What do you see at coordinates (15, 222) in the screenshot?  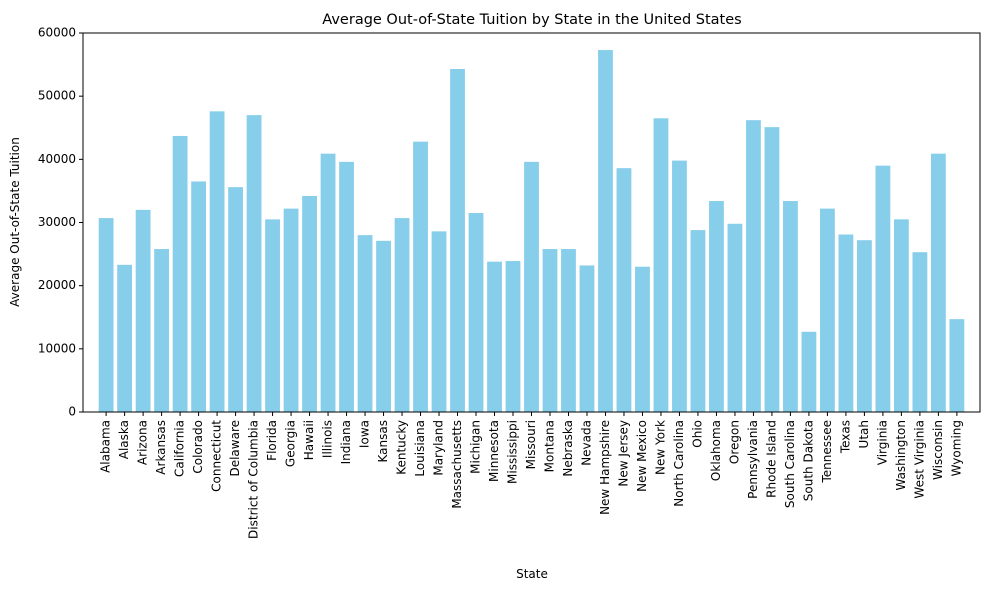 I see `y-axis-label: Average Out-of-State Tuition` at bounding box center [15, 222].